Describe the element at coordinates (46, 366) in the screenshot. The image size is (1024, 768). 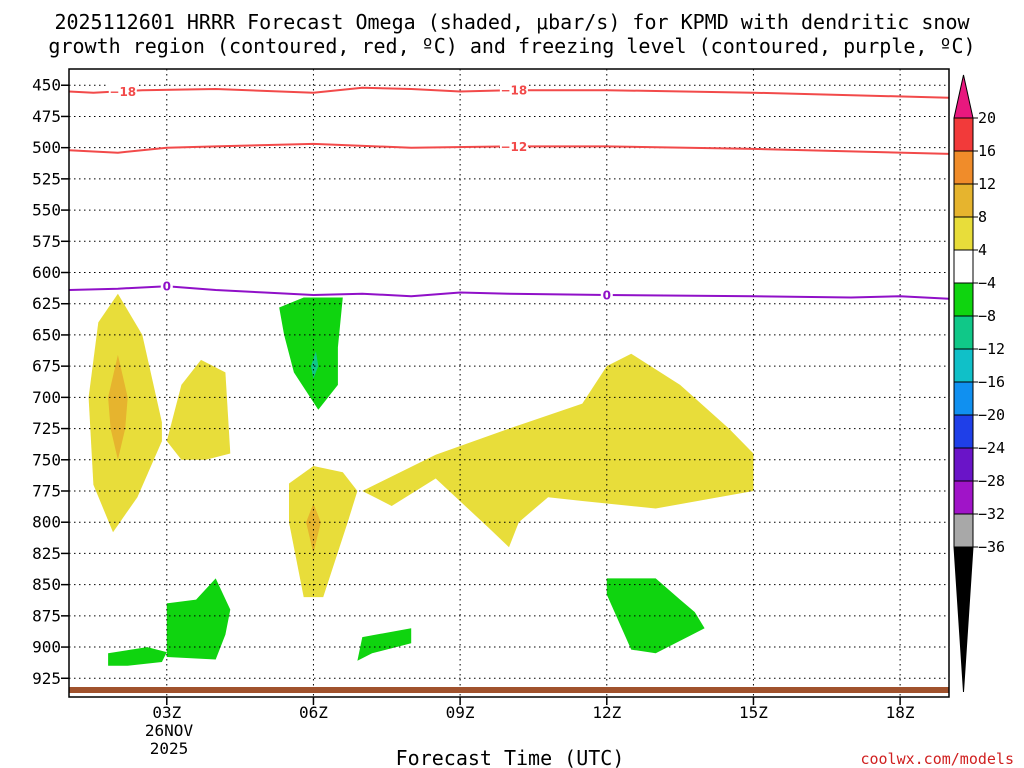
I see `y-tick-label-675: 675` at that location.